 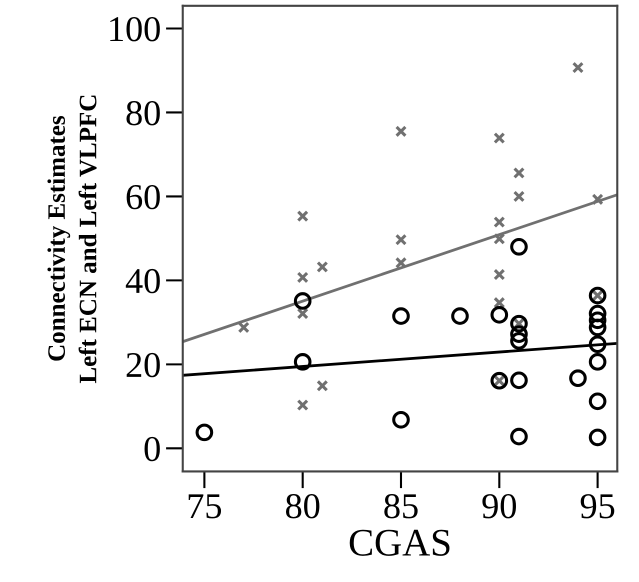 I want to click on y-tick-label: 20, so click(x=143, y=365).